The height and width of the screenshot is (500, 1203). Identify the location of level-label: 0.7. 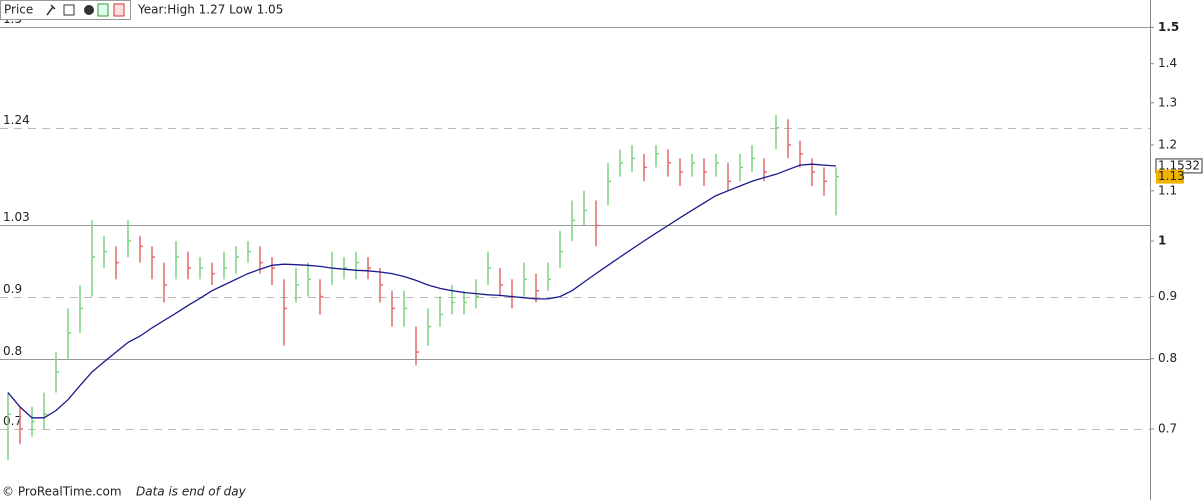
(12, 421).